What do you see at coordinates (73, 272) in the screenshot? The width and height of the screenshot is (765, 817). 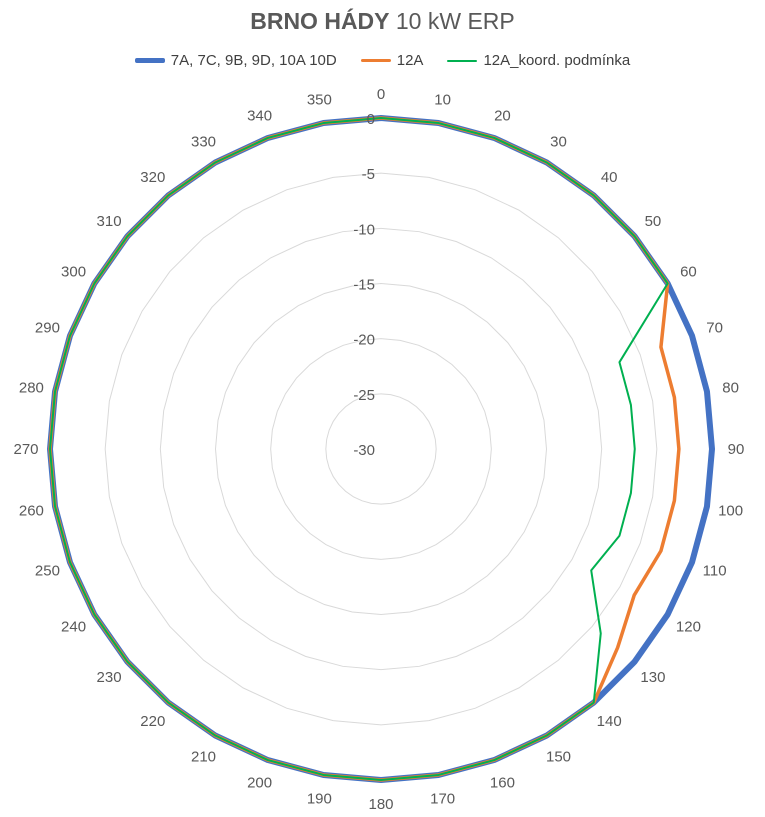 I see `angle-label-300: 300` at bounding box center [73, 272].